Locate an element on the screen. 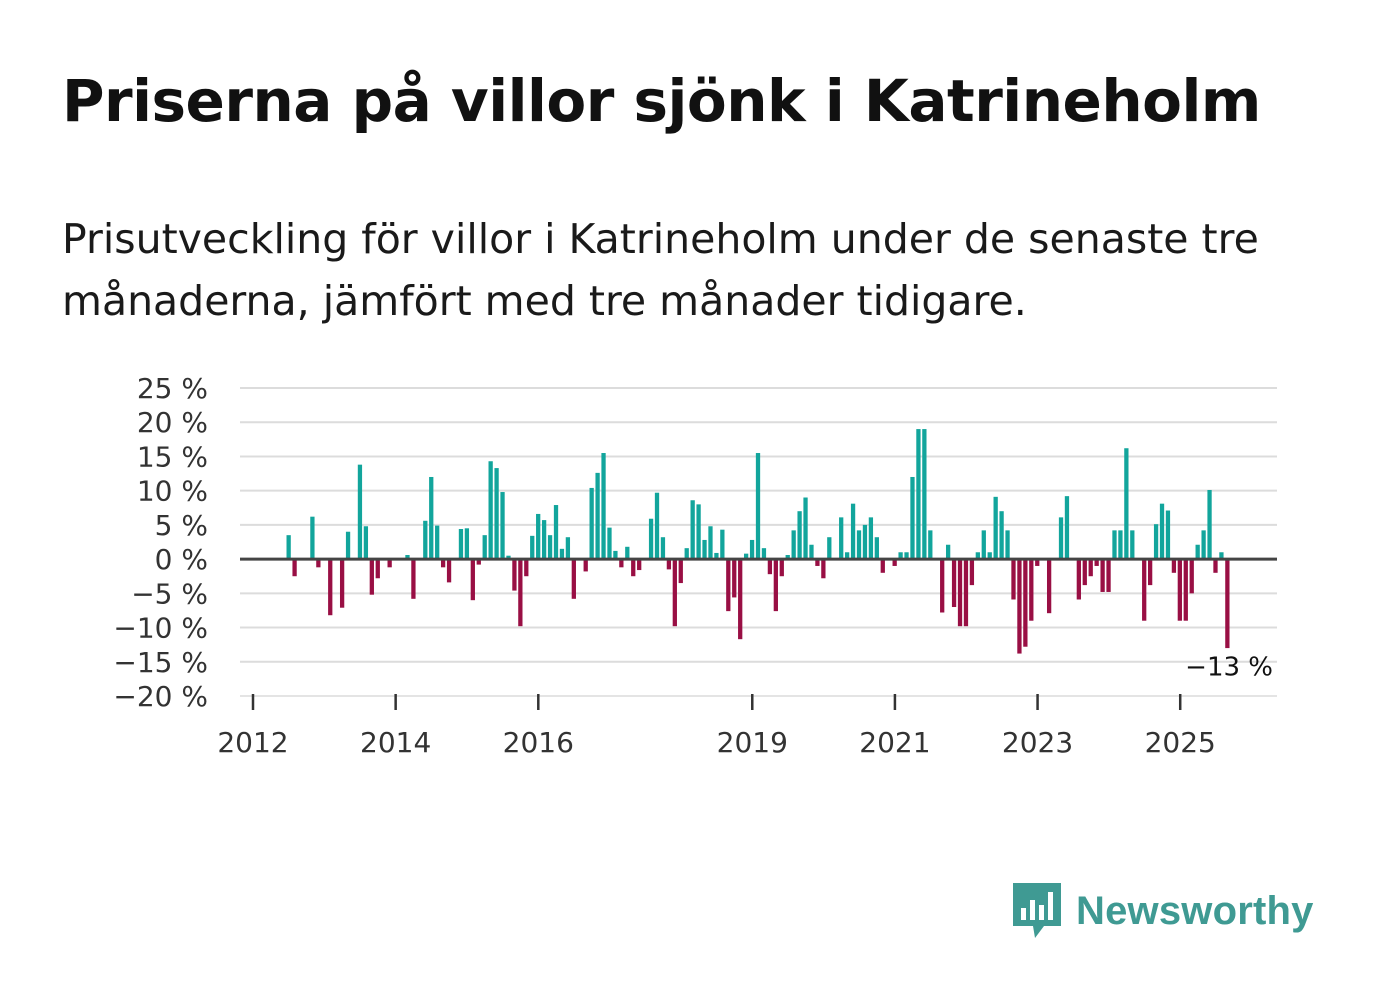  y-tick-label: −5 % is located at coordinates (169, 593).